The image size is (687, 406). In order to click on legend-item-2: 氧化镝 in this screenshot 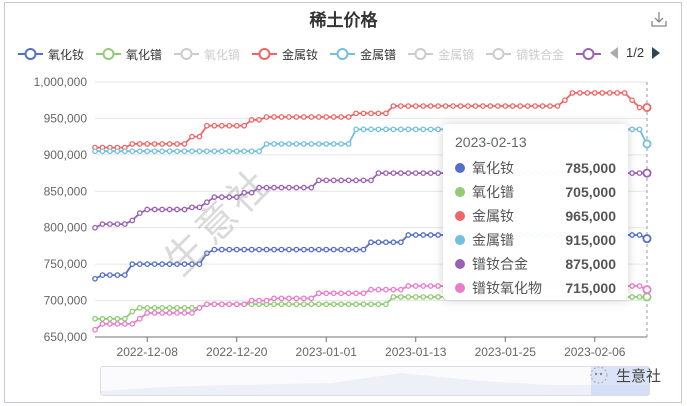, I will do `click(207, 54)`.